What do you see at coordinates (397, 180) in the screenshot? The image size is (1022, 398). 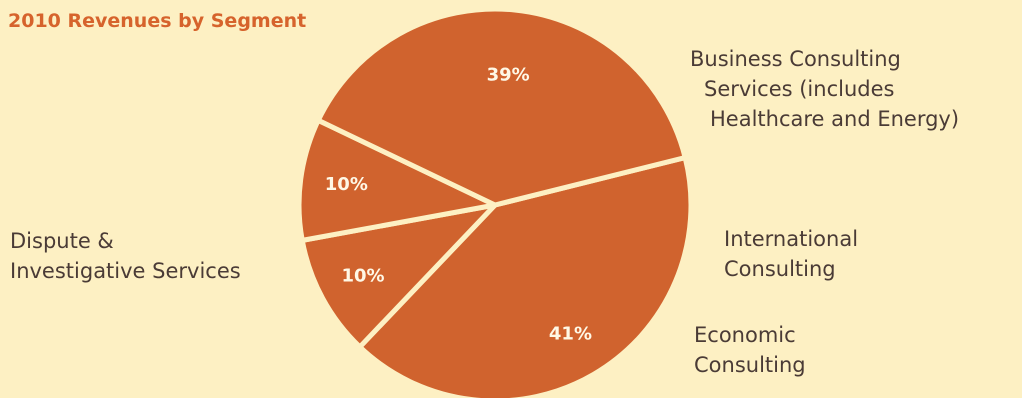 I see `slice-economic-consulting` at bounding box center [397, 180].